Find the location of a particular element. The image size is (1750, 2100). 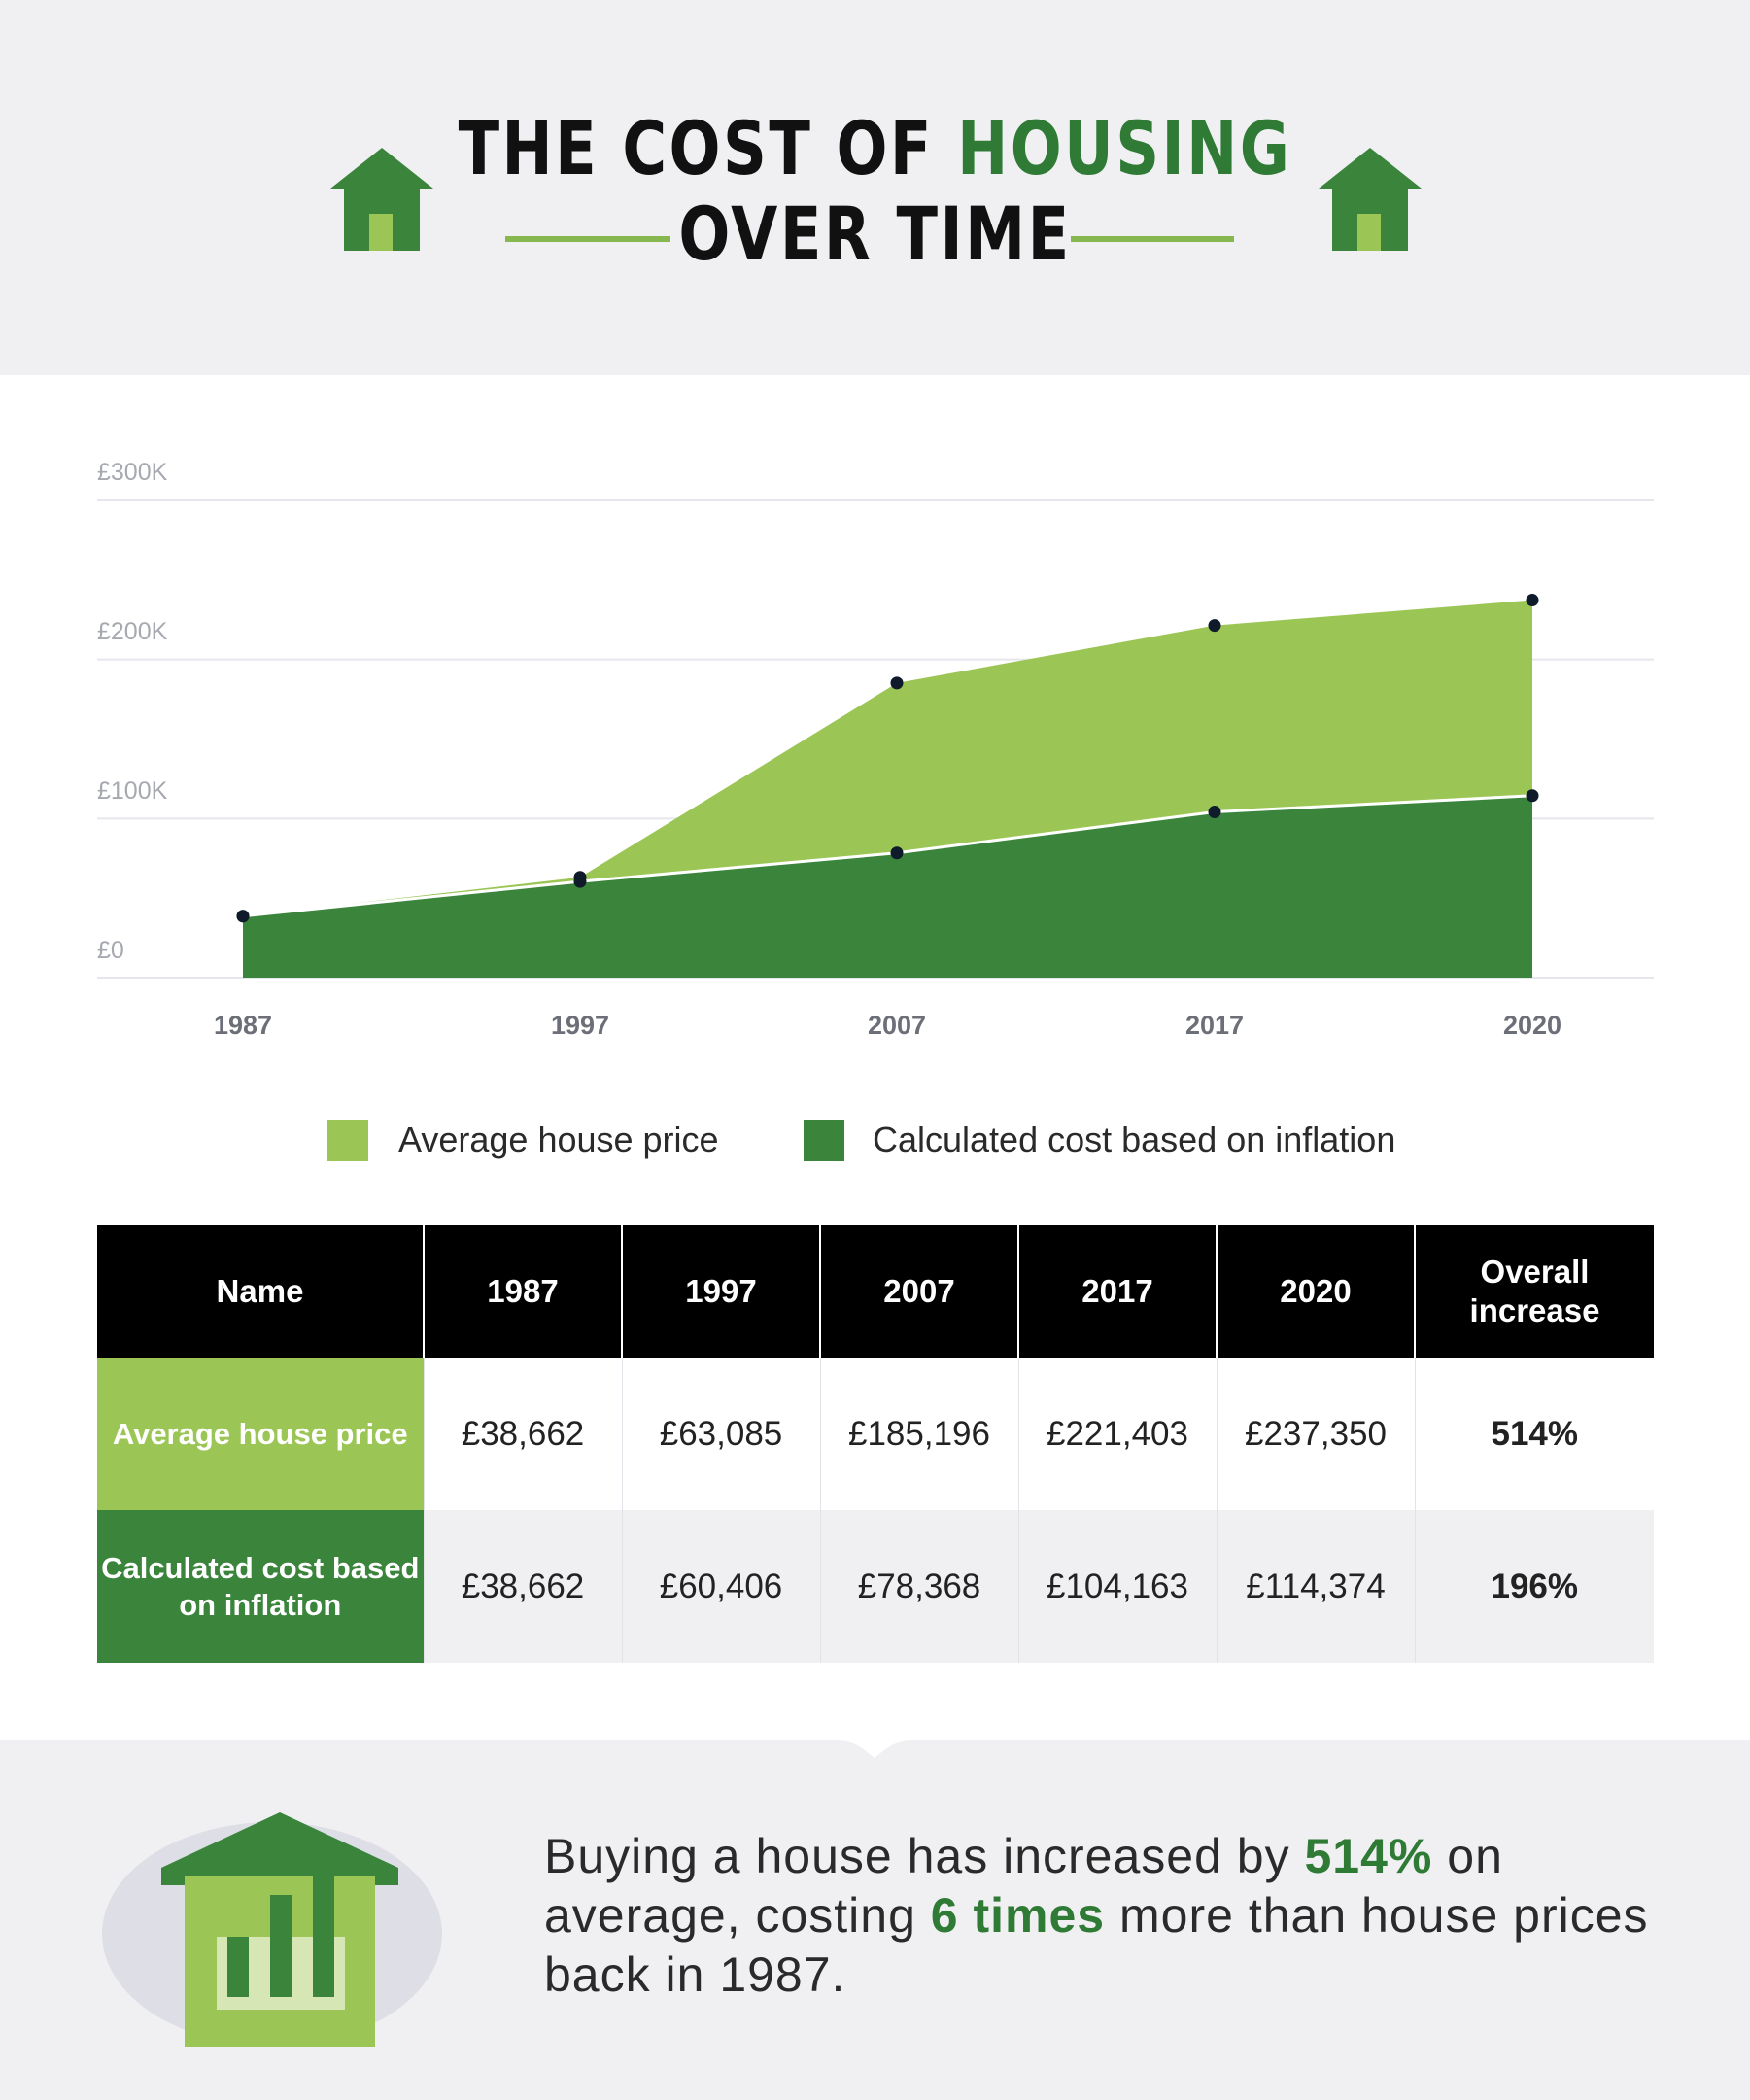

x-tick-1987: 1987 is located at coordinates (243, 1025).